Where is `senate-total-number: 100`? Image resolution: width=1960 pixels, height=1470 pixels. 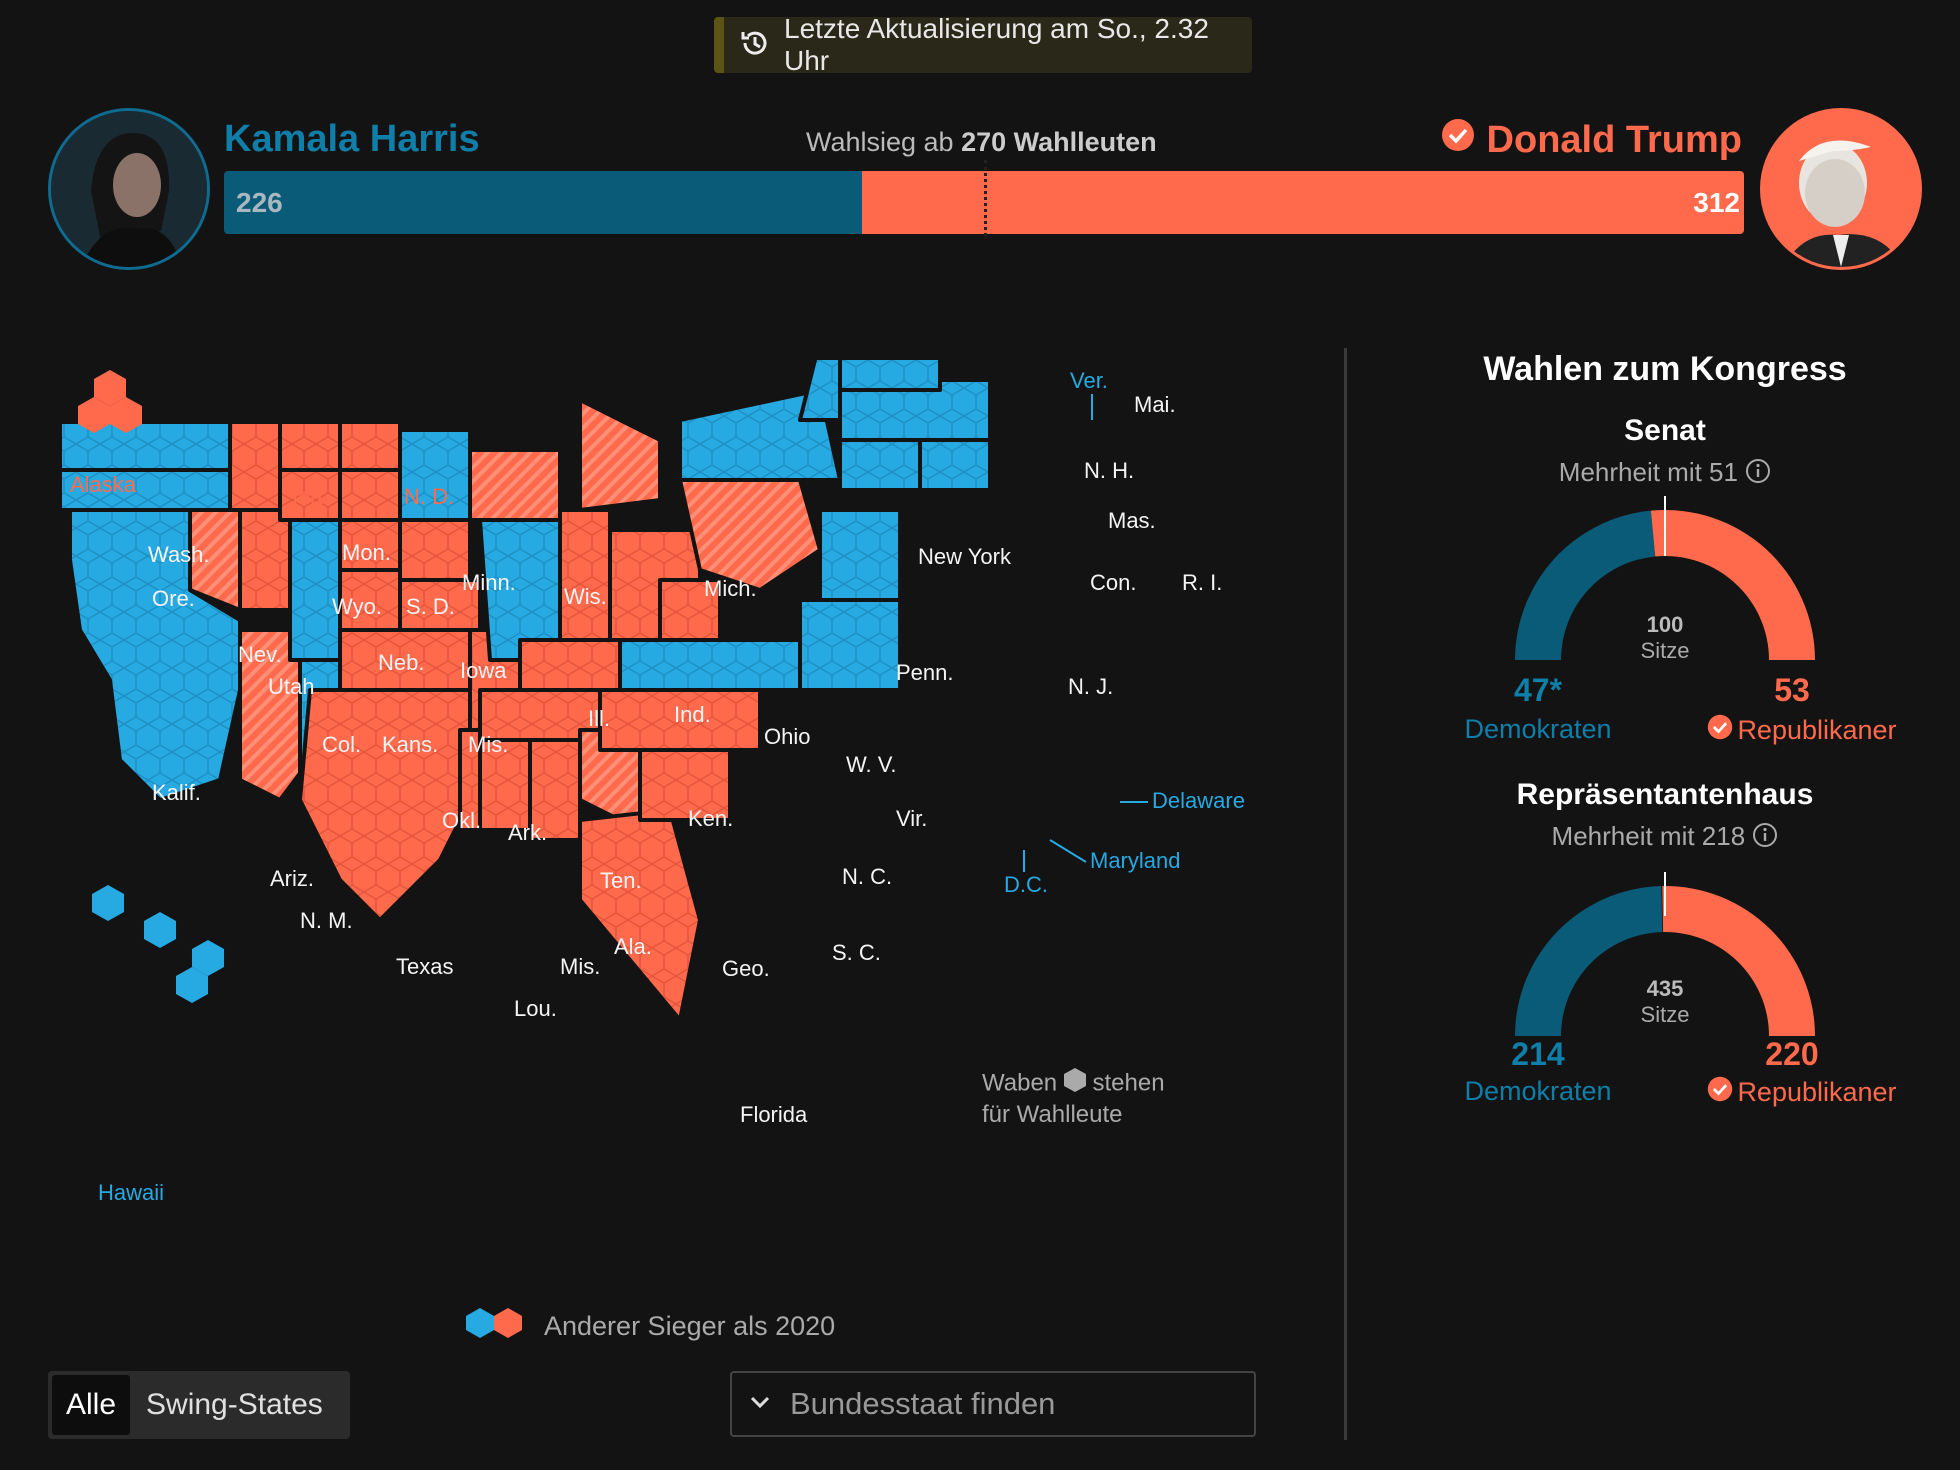
senate-total-number: 100 is located at coordinates (1665, 624).